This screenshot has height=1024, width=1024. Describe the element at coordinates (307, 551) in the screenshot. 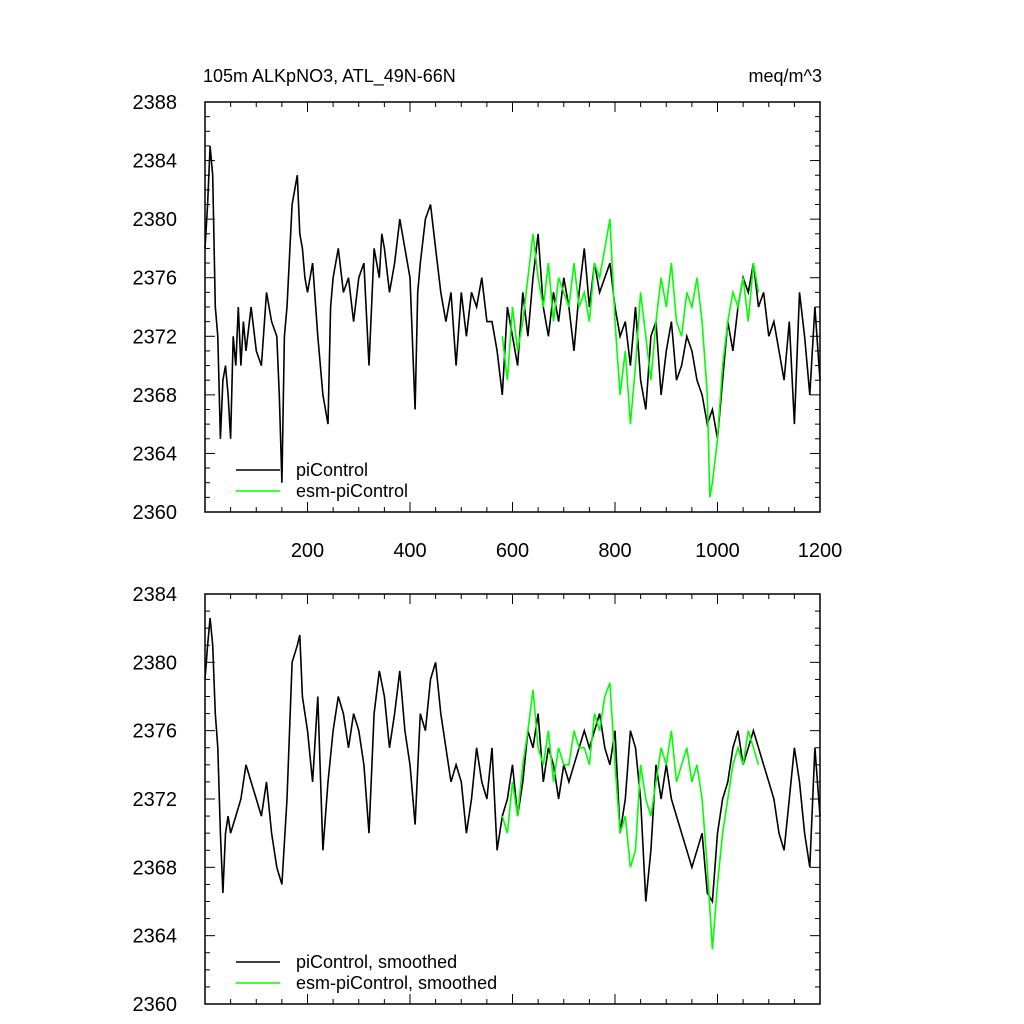

I see `x-tick-label: 200` at that location.